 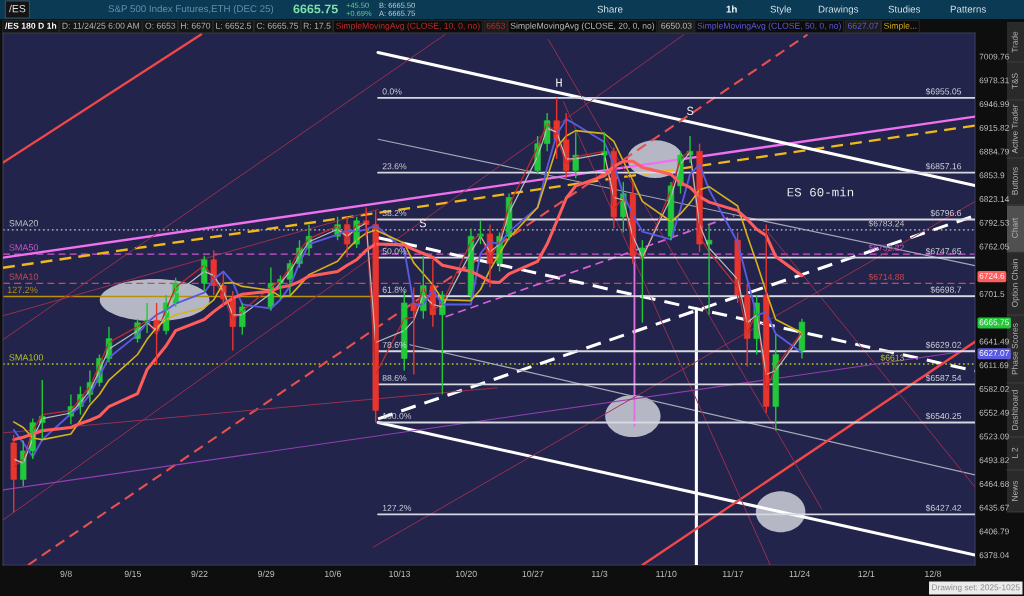 I want to click on text: SimpleMovingAvg (CLOSE, 50, 0, no), so click(x=769, y=26).